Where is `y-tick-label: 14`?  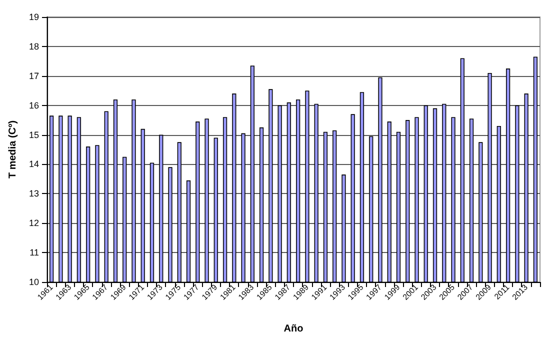
y-tick-label: 14 is located at coordinates (33, 164).